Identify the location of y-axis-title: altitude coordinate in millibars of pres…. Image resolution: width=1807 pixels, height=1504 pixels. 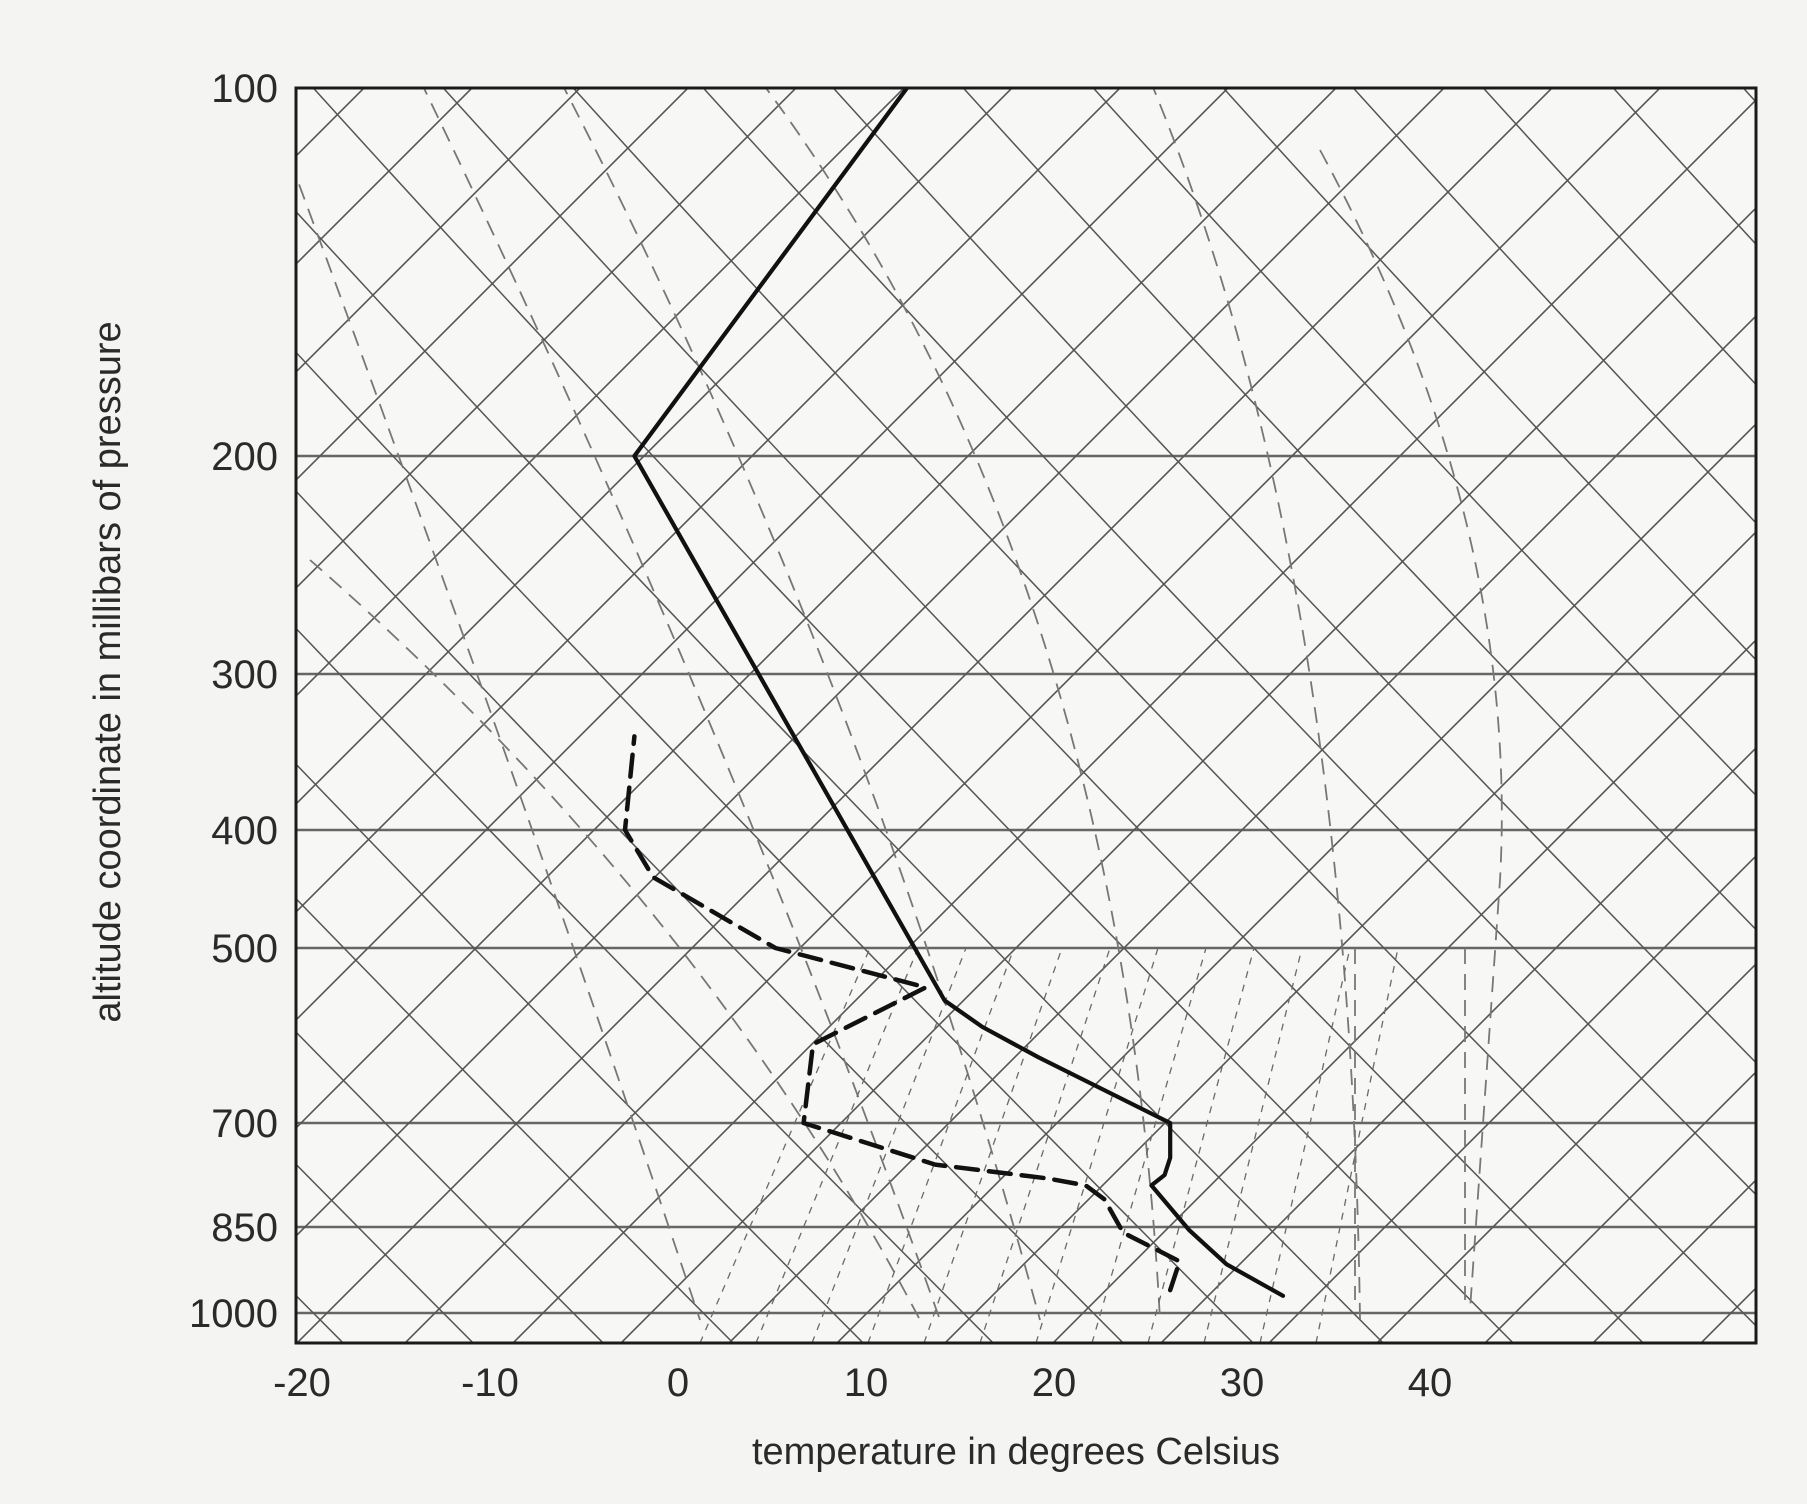
(108, 671).